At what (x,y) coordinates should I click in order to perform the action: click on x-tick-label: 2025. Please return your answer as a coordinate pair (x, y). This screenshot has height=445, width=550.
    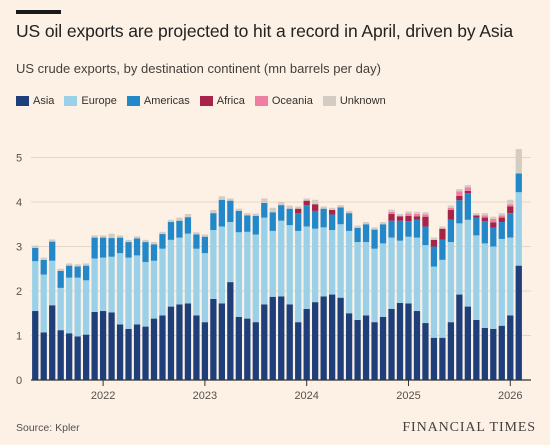
    Looking at the image, I should click on (408, 396).